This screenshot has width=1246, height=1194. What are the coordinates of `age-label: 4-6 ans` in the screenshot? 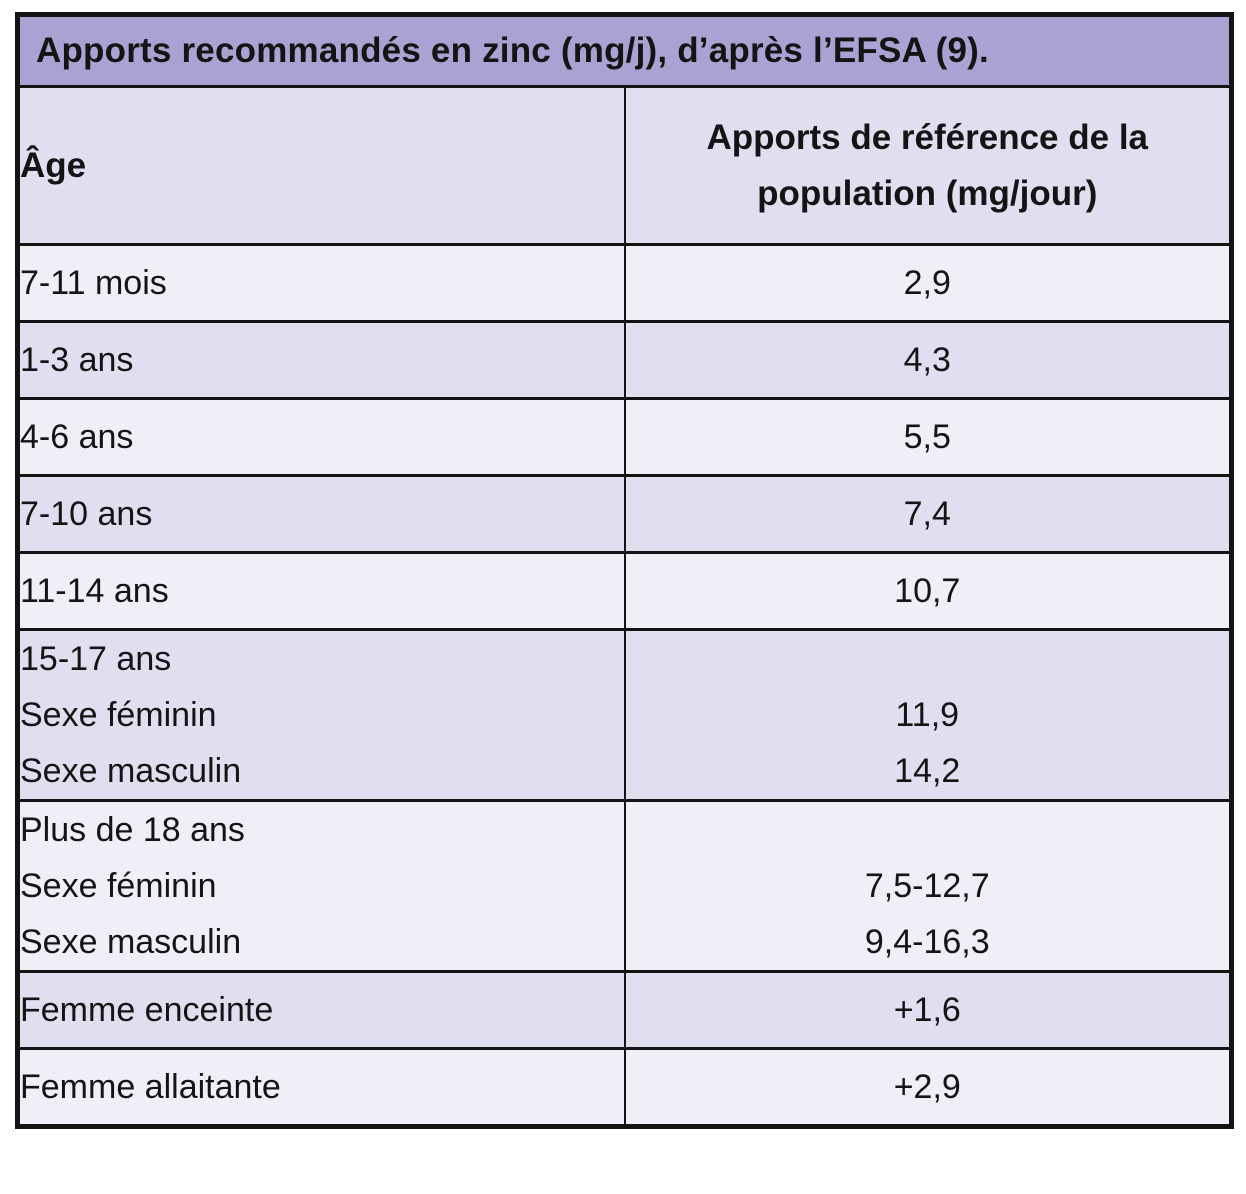 It's located at (77, 437).